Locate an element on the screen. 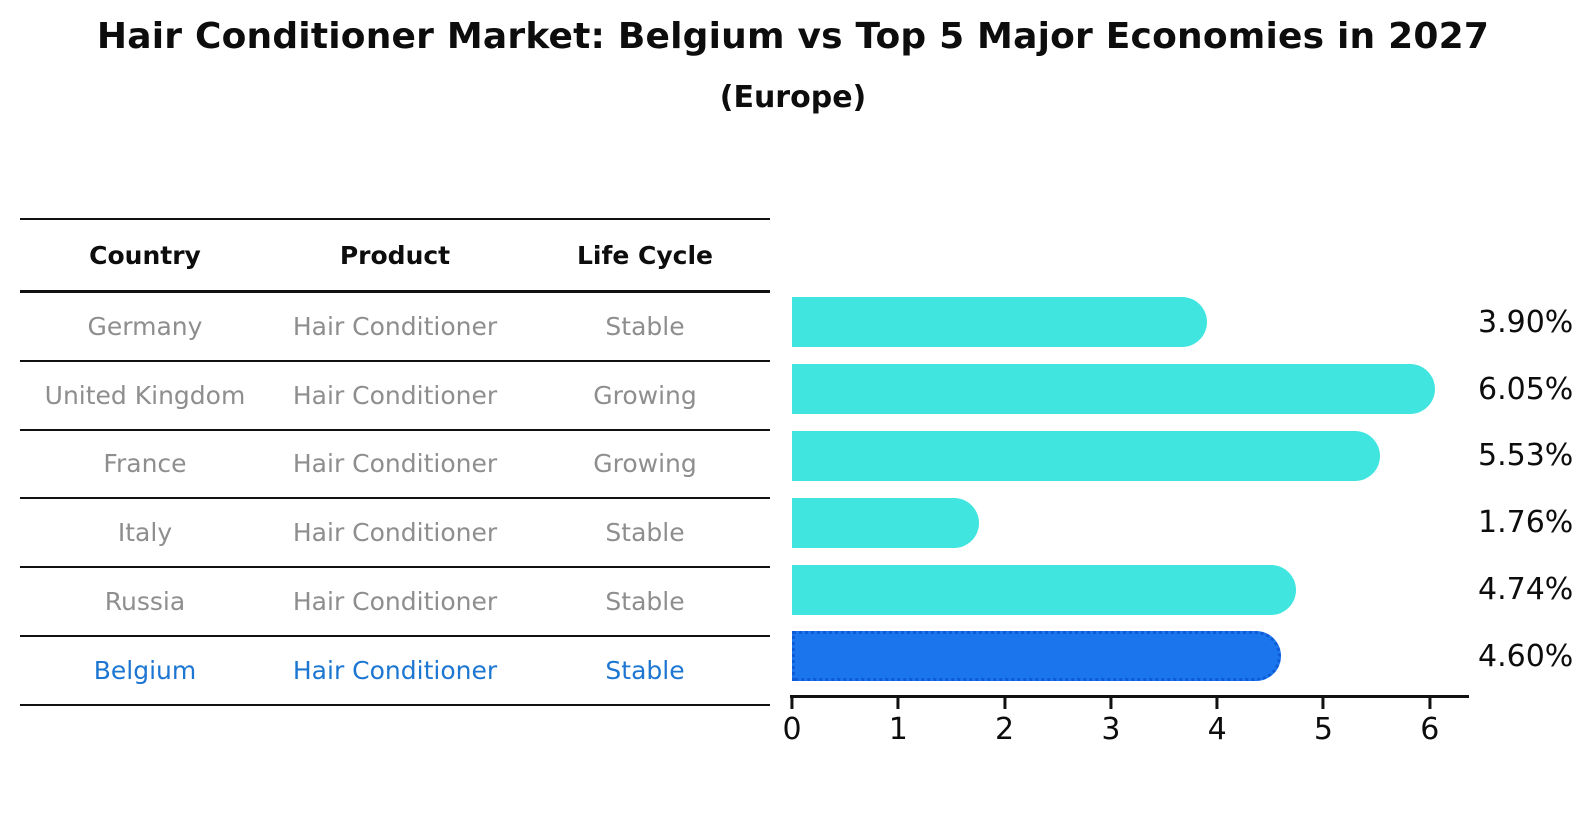 This screenshot has height=823, width=1586. x-tick: 2 is located at coordinates (1004, 722).